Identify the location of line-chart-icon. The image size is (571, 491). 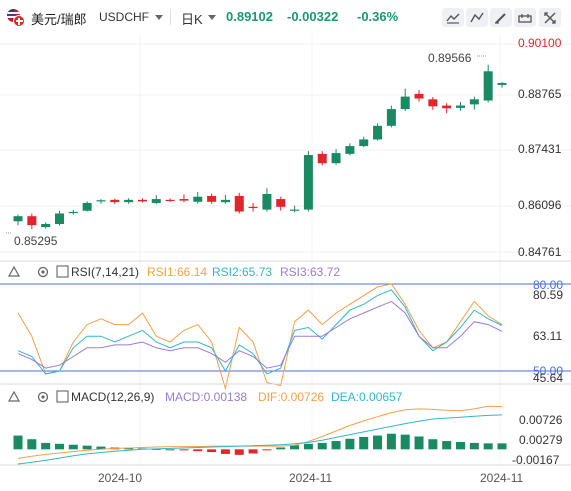
(453, 18).